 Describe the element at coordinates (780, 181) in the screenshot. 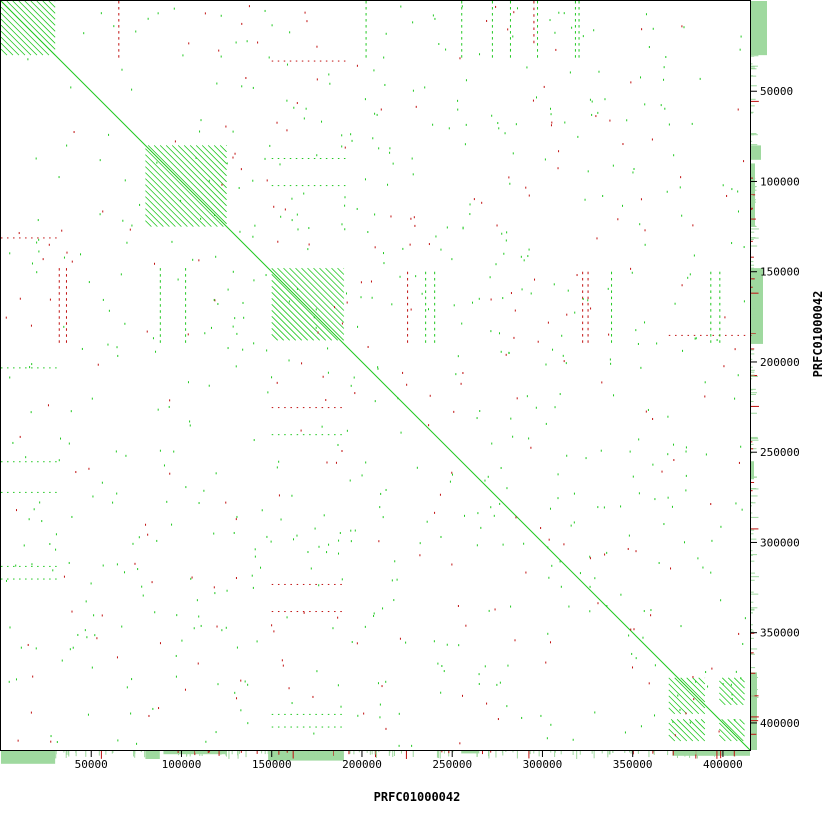

I see `y-tick-label: 100000` at that location.